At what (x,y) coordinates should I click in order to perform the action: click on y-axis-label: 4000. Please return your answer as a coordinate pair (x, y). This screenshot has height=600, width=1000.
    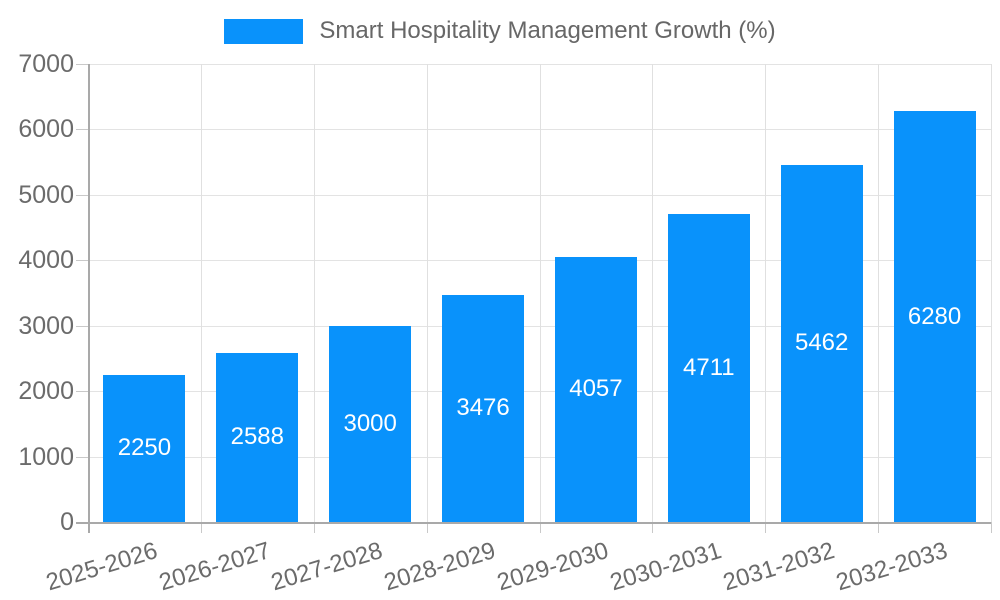
    Looking at the image, I should click on (46, 260).